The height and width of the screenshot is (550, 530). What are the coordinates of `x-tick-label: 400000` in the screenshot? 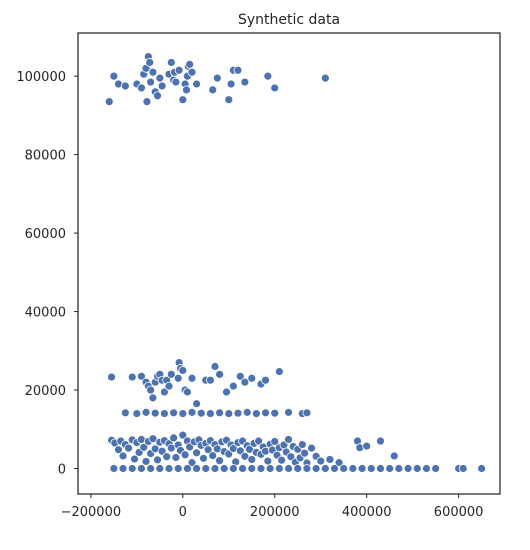 It's located at (367, 512).